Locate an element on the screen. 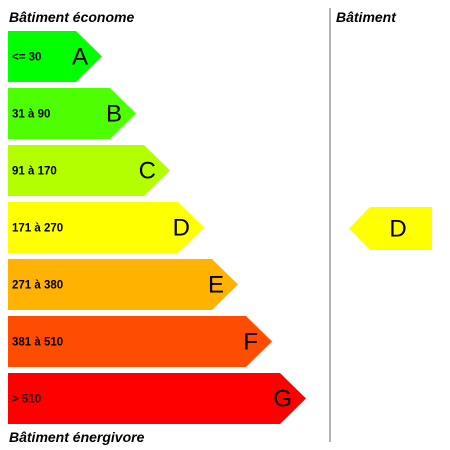 This screenshot has width=450, height=450. energy-class-arrow-b is located at coordinates (72, 113).